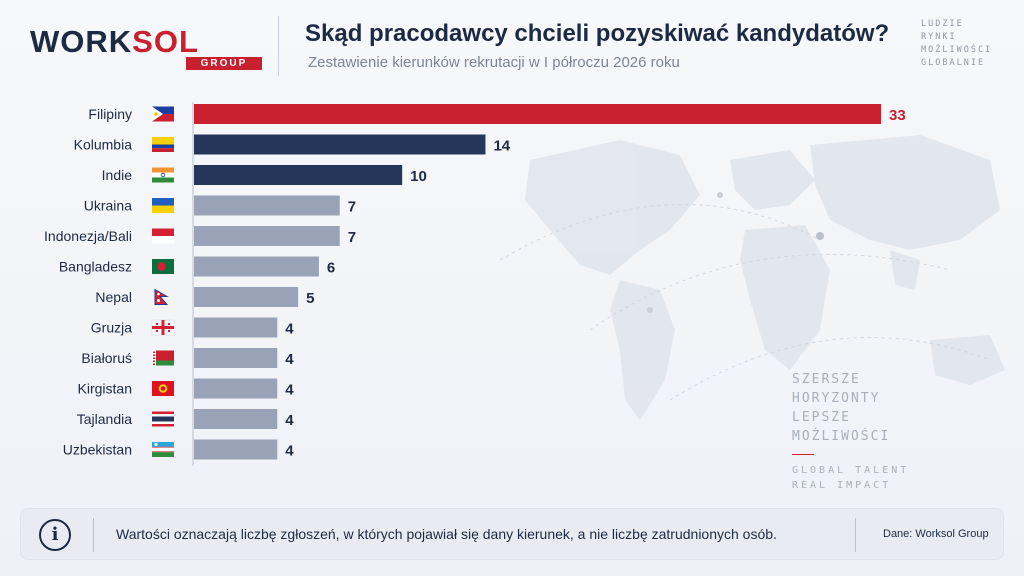  I want to click on logo-word-part1: WORK, so click(81, 41).